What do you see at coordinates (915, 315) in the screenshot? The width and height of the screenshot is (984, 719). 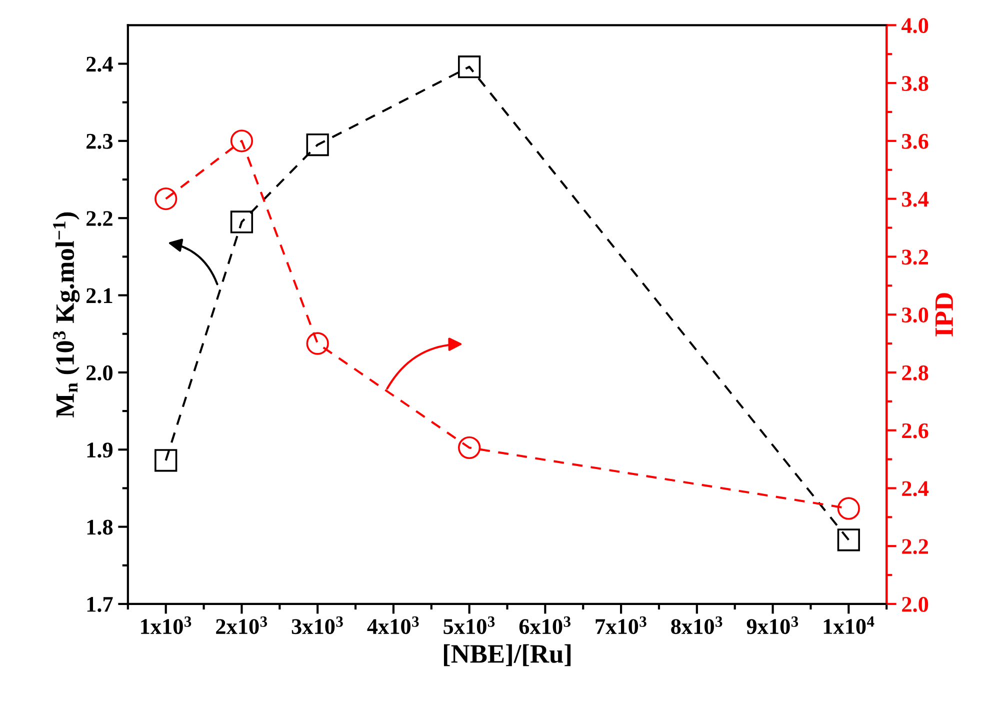 I see `y2-tick-label: 3.0` at bounding box center [915, 315].